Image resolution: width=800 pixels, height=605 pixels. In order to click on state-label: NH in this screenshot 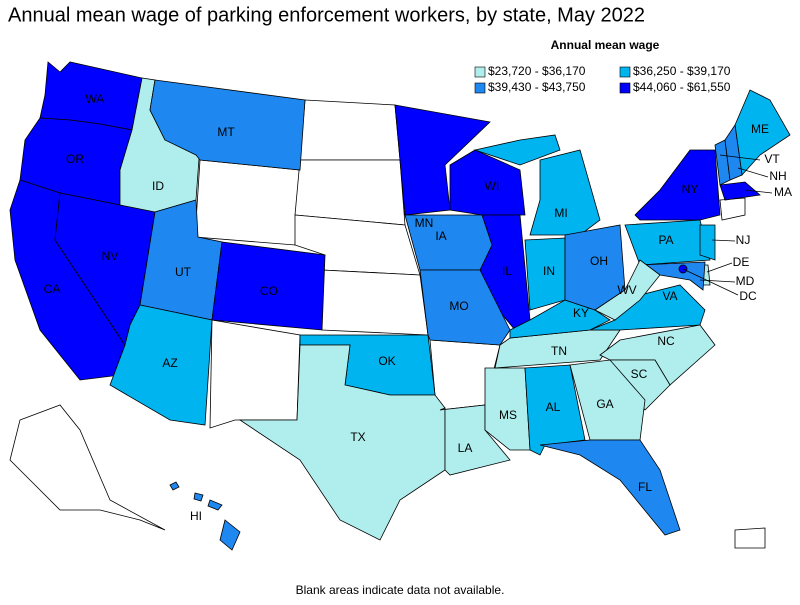, I will do `click(777, 176)`.